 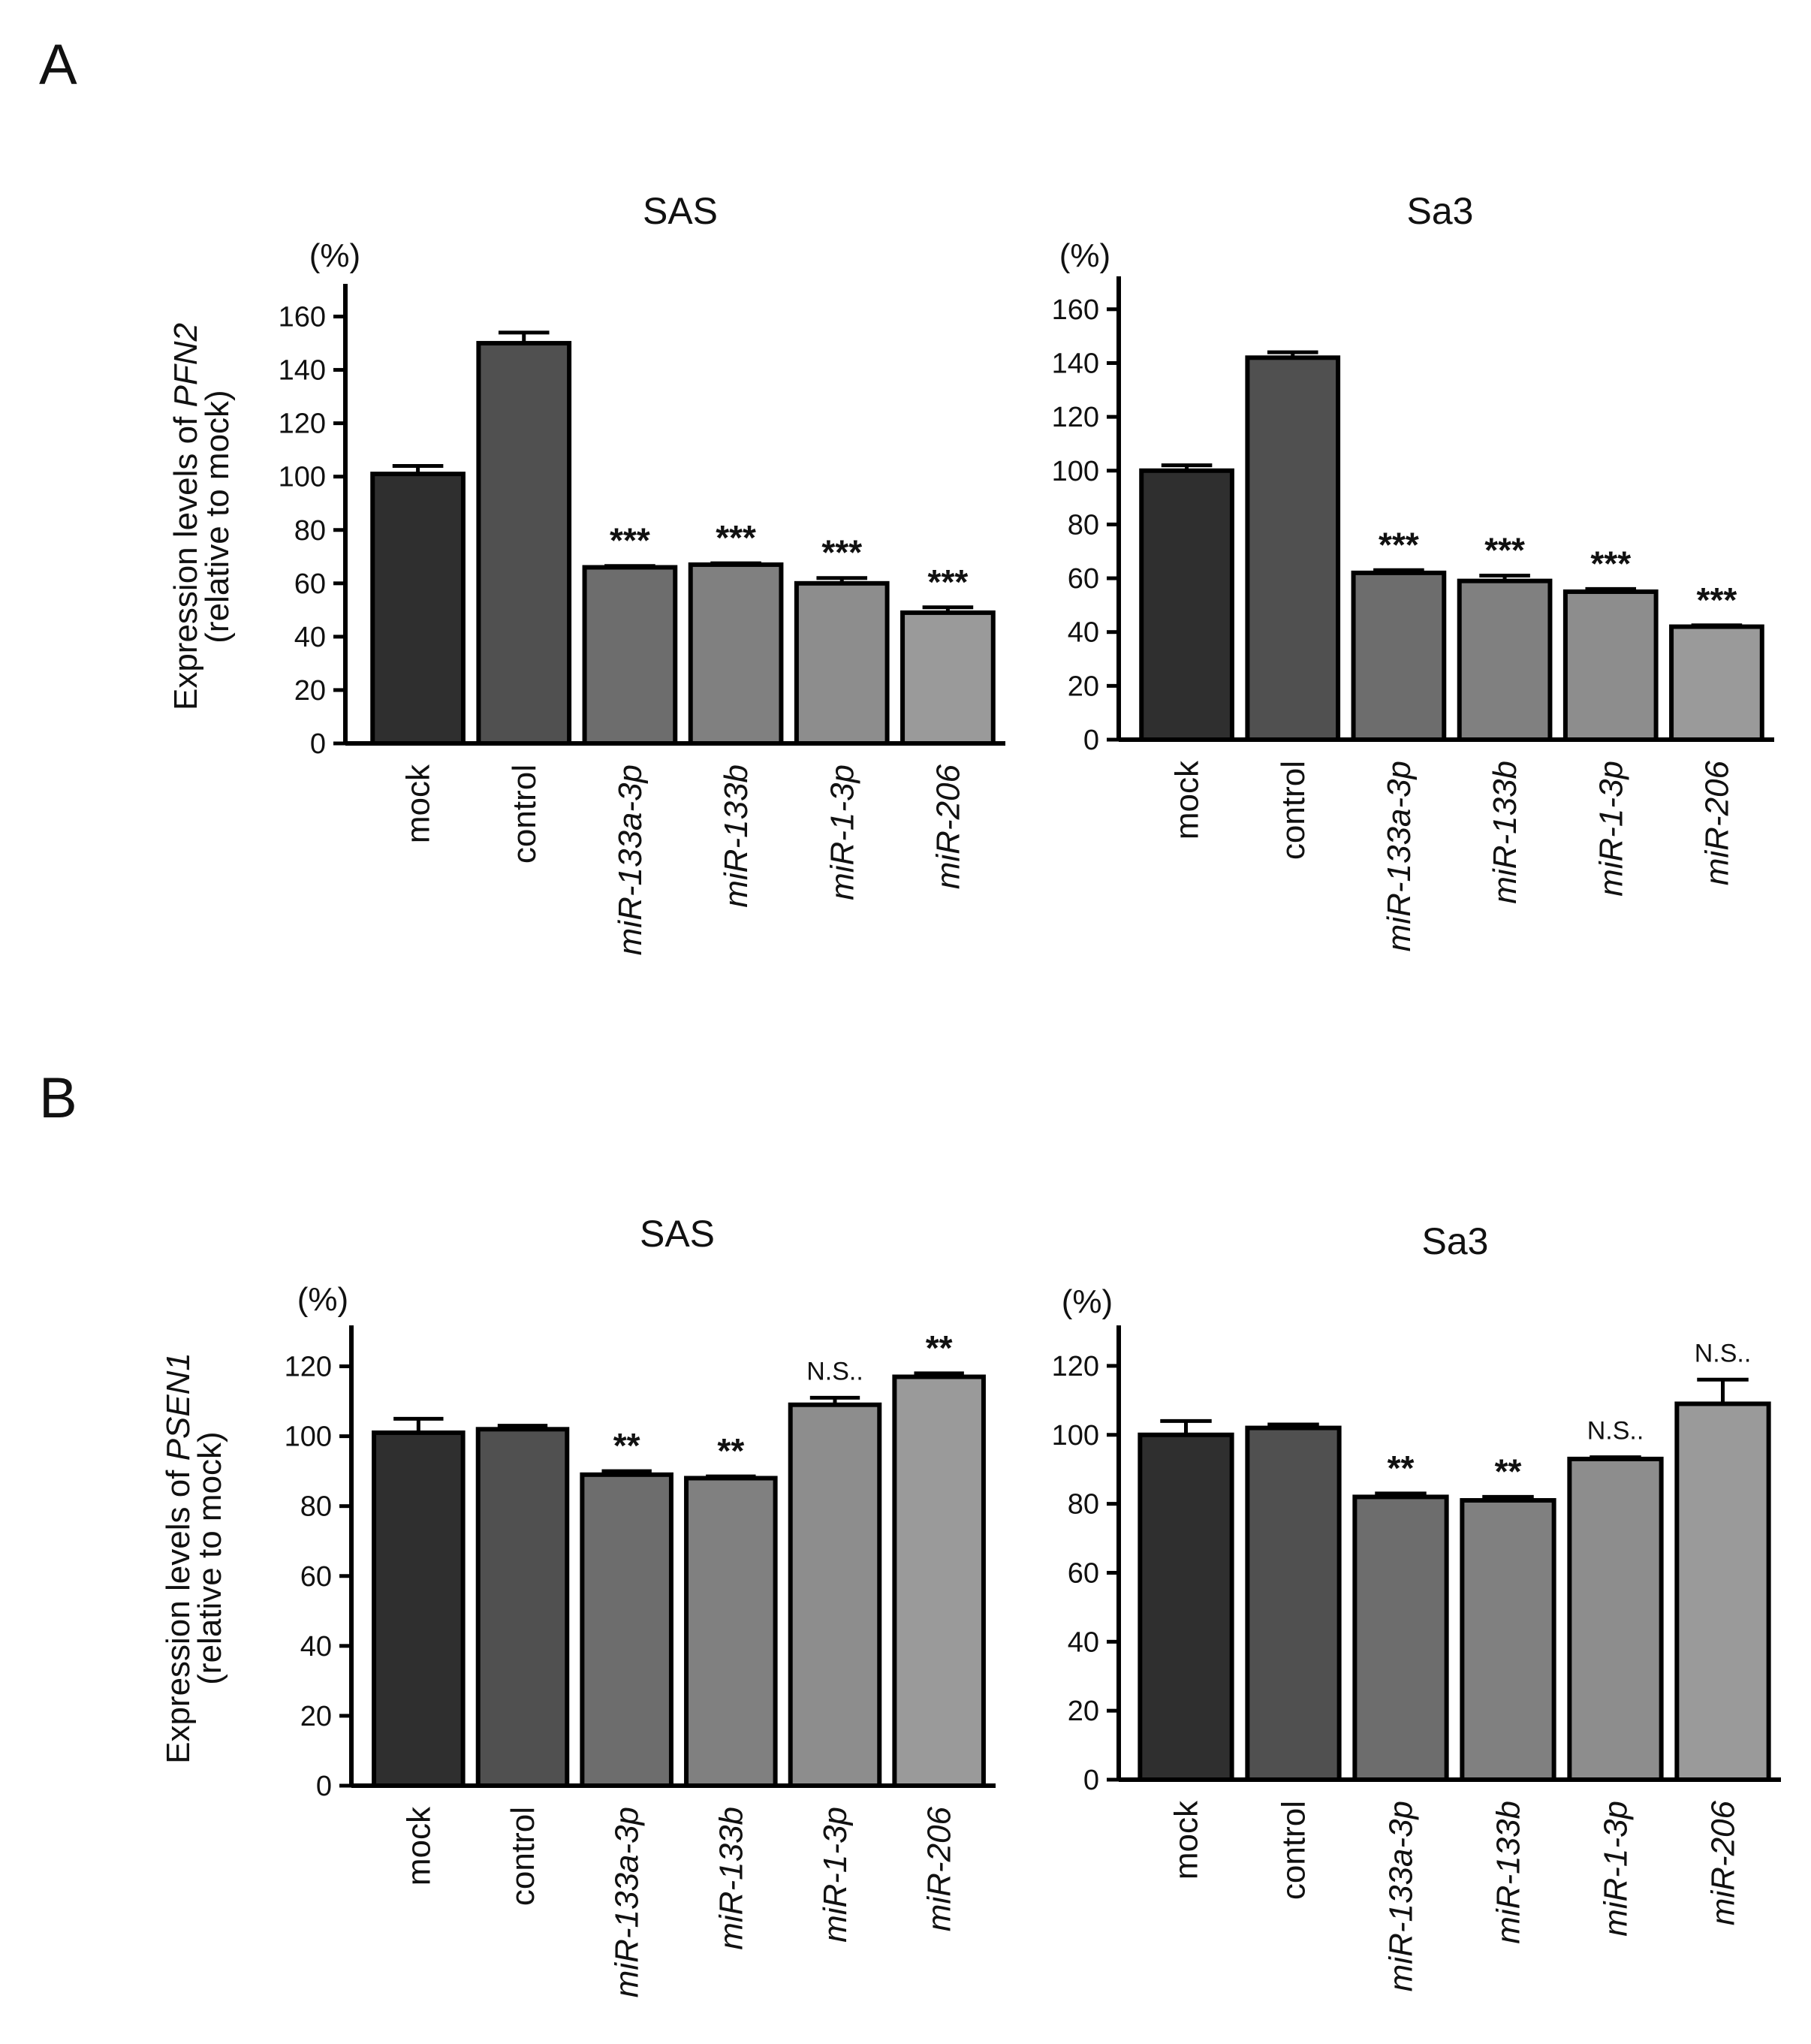 What do you see at coordinates (58, 1098) in the screenshot?
I see `panel-label-b: B` at bounding box center [58, 1098].